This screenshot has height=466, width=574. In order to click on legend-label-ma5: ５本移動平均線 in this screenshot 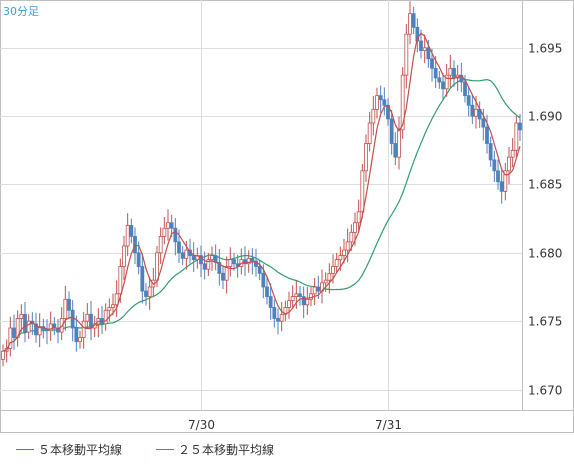, I will do `click(80, 450)`.